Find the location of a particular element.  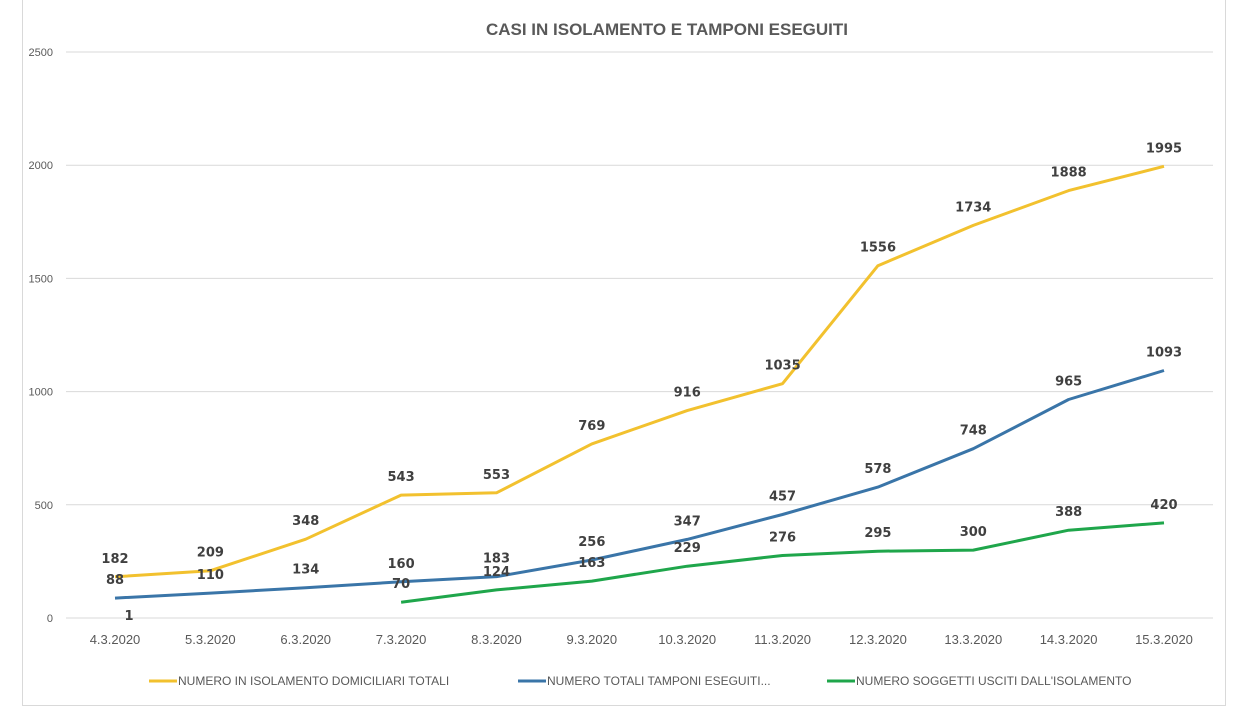

legend-label: NUMERO SOGGETTI USCITI DALL'ISOLAMENTO is located at coordinates (993, 681).